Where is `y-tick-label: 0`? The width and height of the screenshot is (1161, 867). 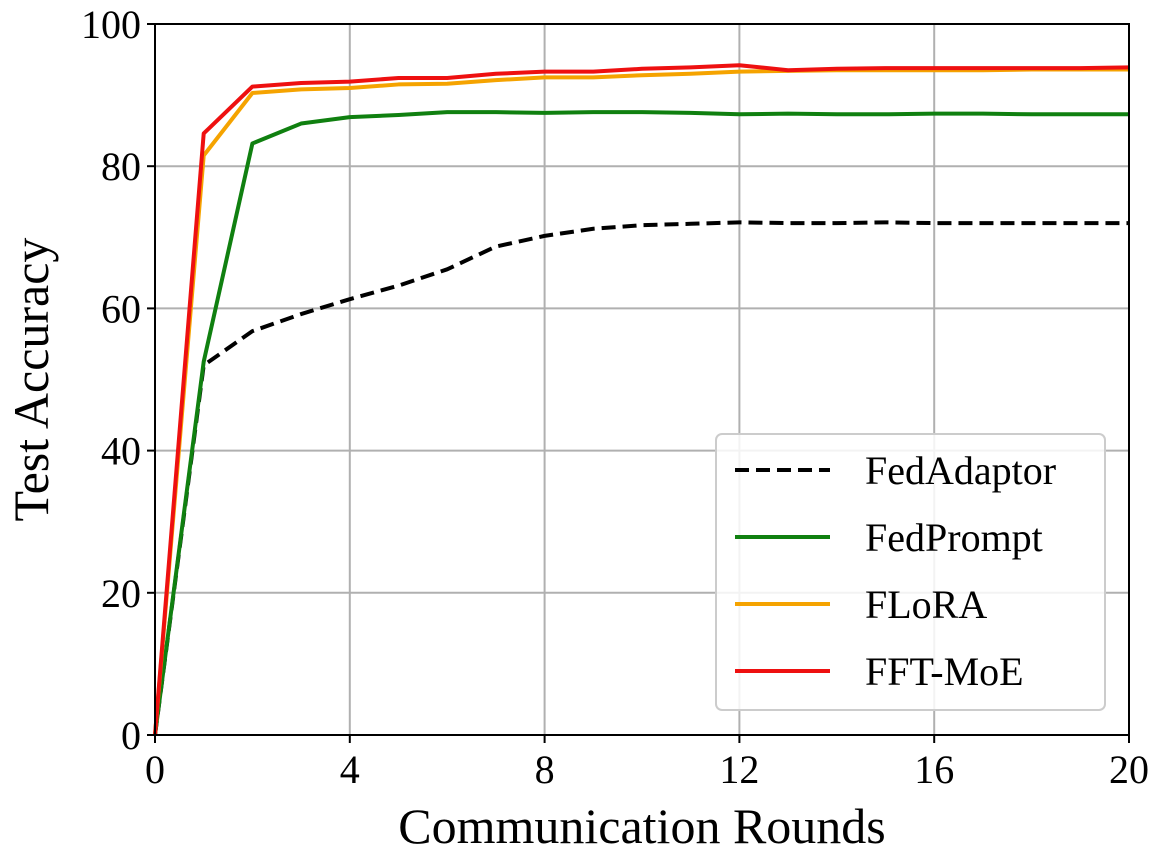
y-tick-label: 0 is located at coordinates (131, 735).